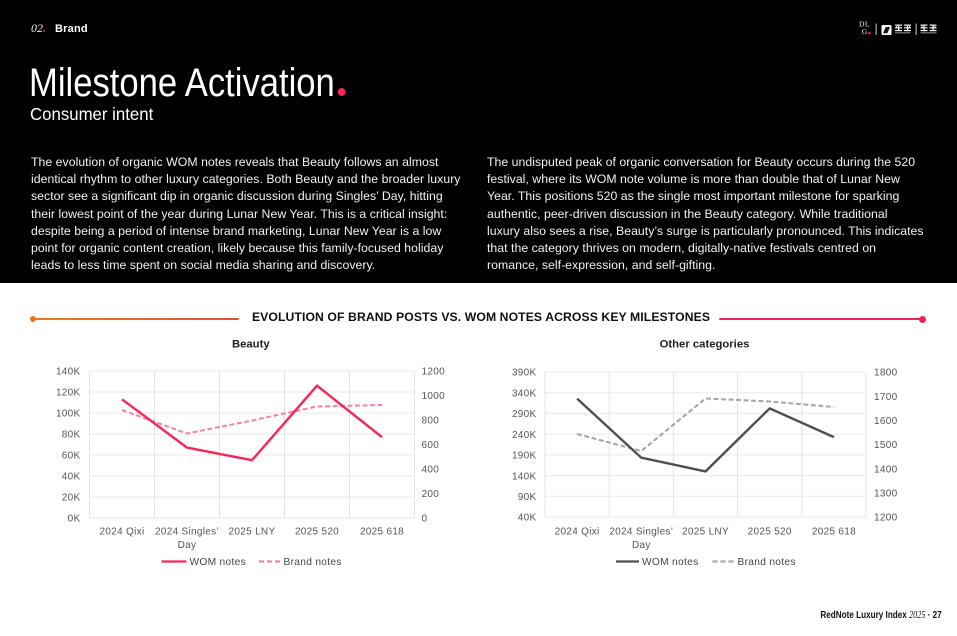 The image size is (957, 636). I want to click on svg-text: 90K, so click(527, 497).